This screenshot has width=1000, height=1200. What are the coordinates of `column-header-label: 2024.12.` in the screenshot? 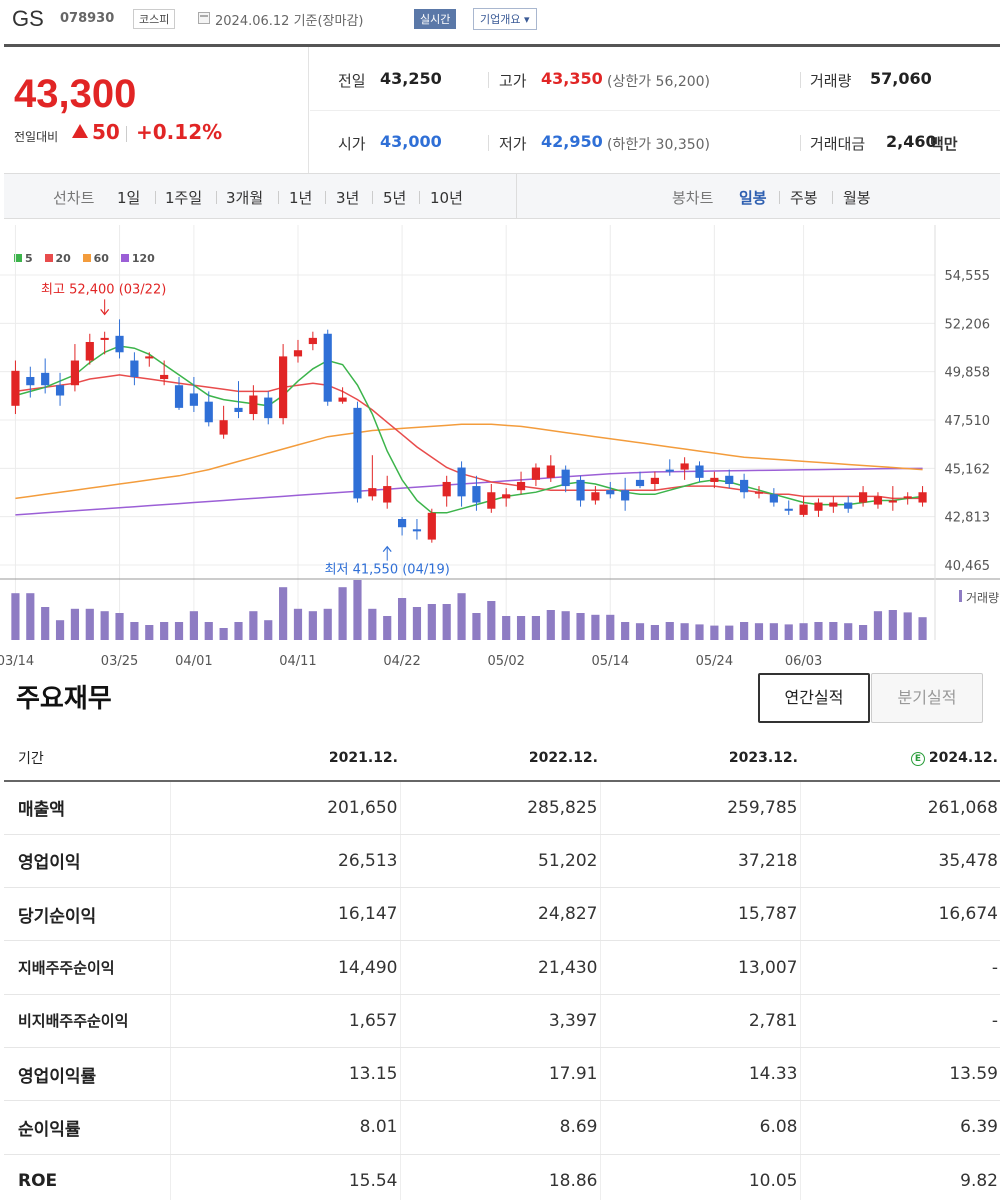 It's located at (963, 757).